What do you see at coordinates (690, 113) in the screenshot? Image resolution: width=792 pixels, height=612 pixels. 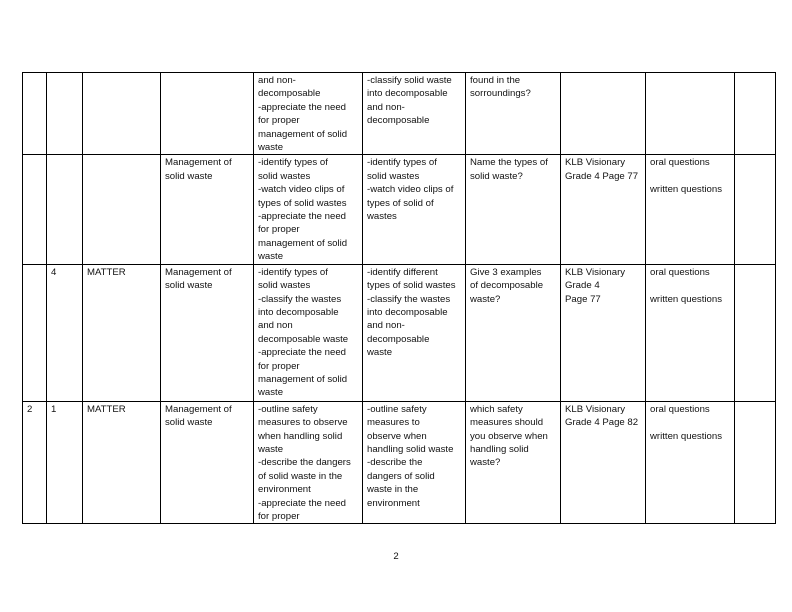 I see `assessment-cell` at bounding box center [690, 113].